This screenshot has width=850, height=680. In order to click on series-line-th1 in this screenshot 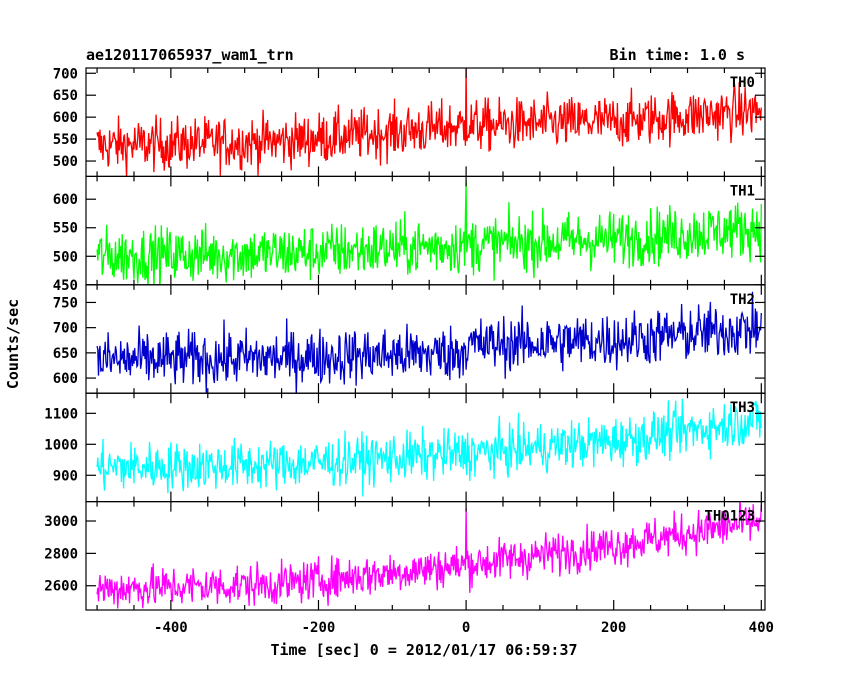, I will do `click(429, 232)`.